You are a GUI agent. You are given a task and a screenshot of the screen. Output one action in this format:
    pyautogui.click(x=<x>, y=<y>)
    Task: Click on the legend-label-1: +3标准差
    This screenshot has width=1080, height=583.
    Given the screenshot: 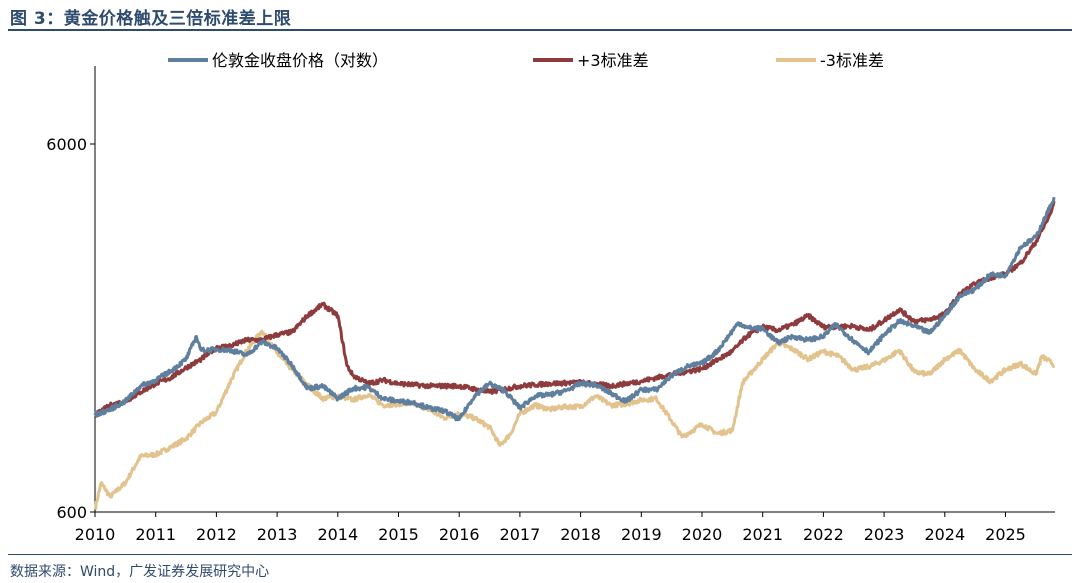 What is the action you would take?
    pyautogui.click(x=613, y=60)
    